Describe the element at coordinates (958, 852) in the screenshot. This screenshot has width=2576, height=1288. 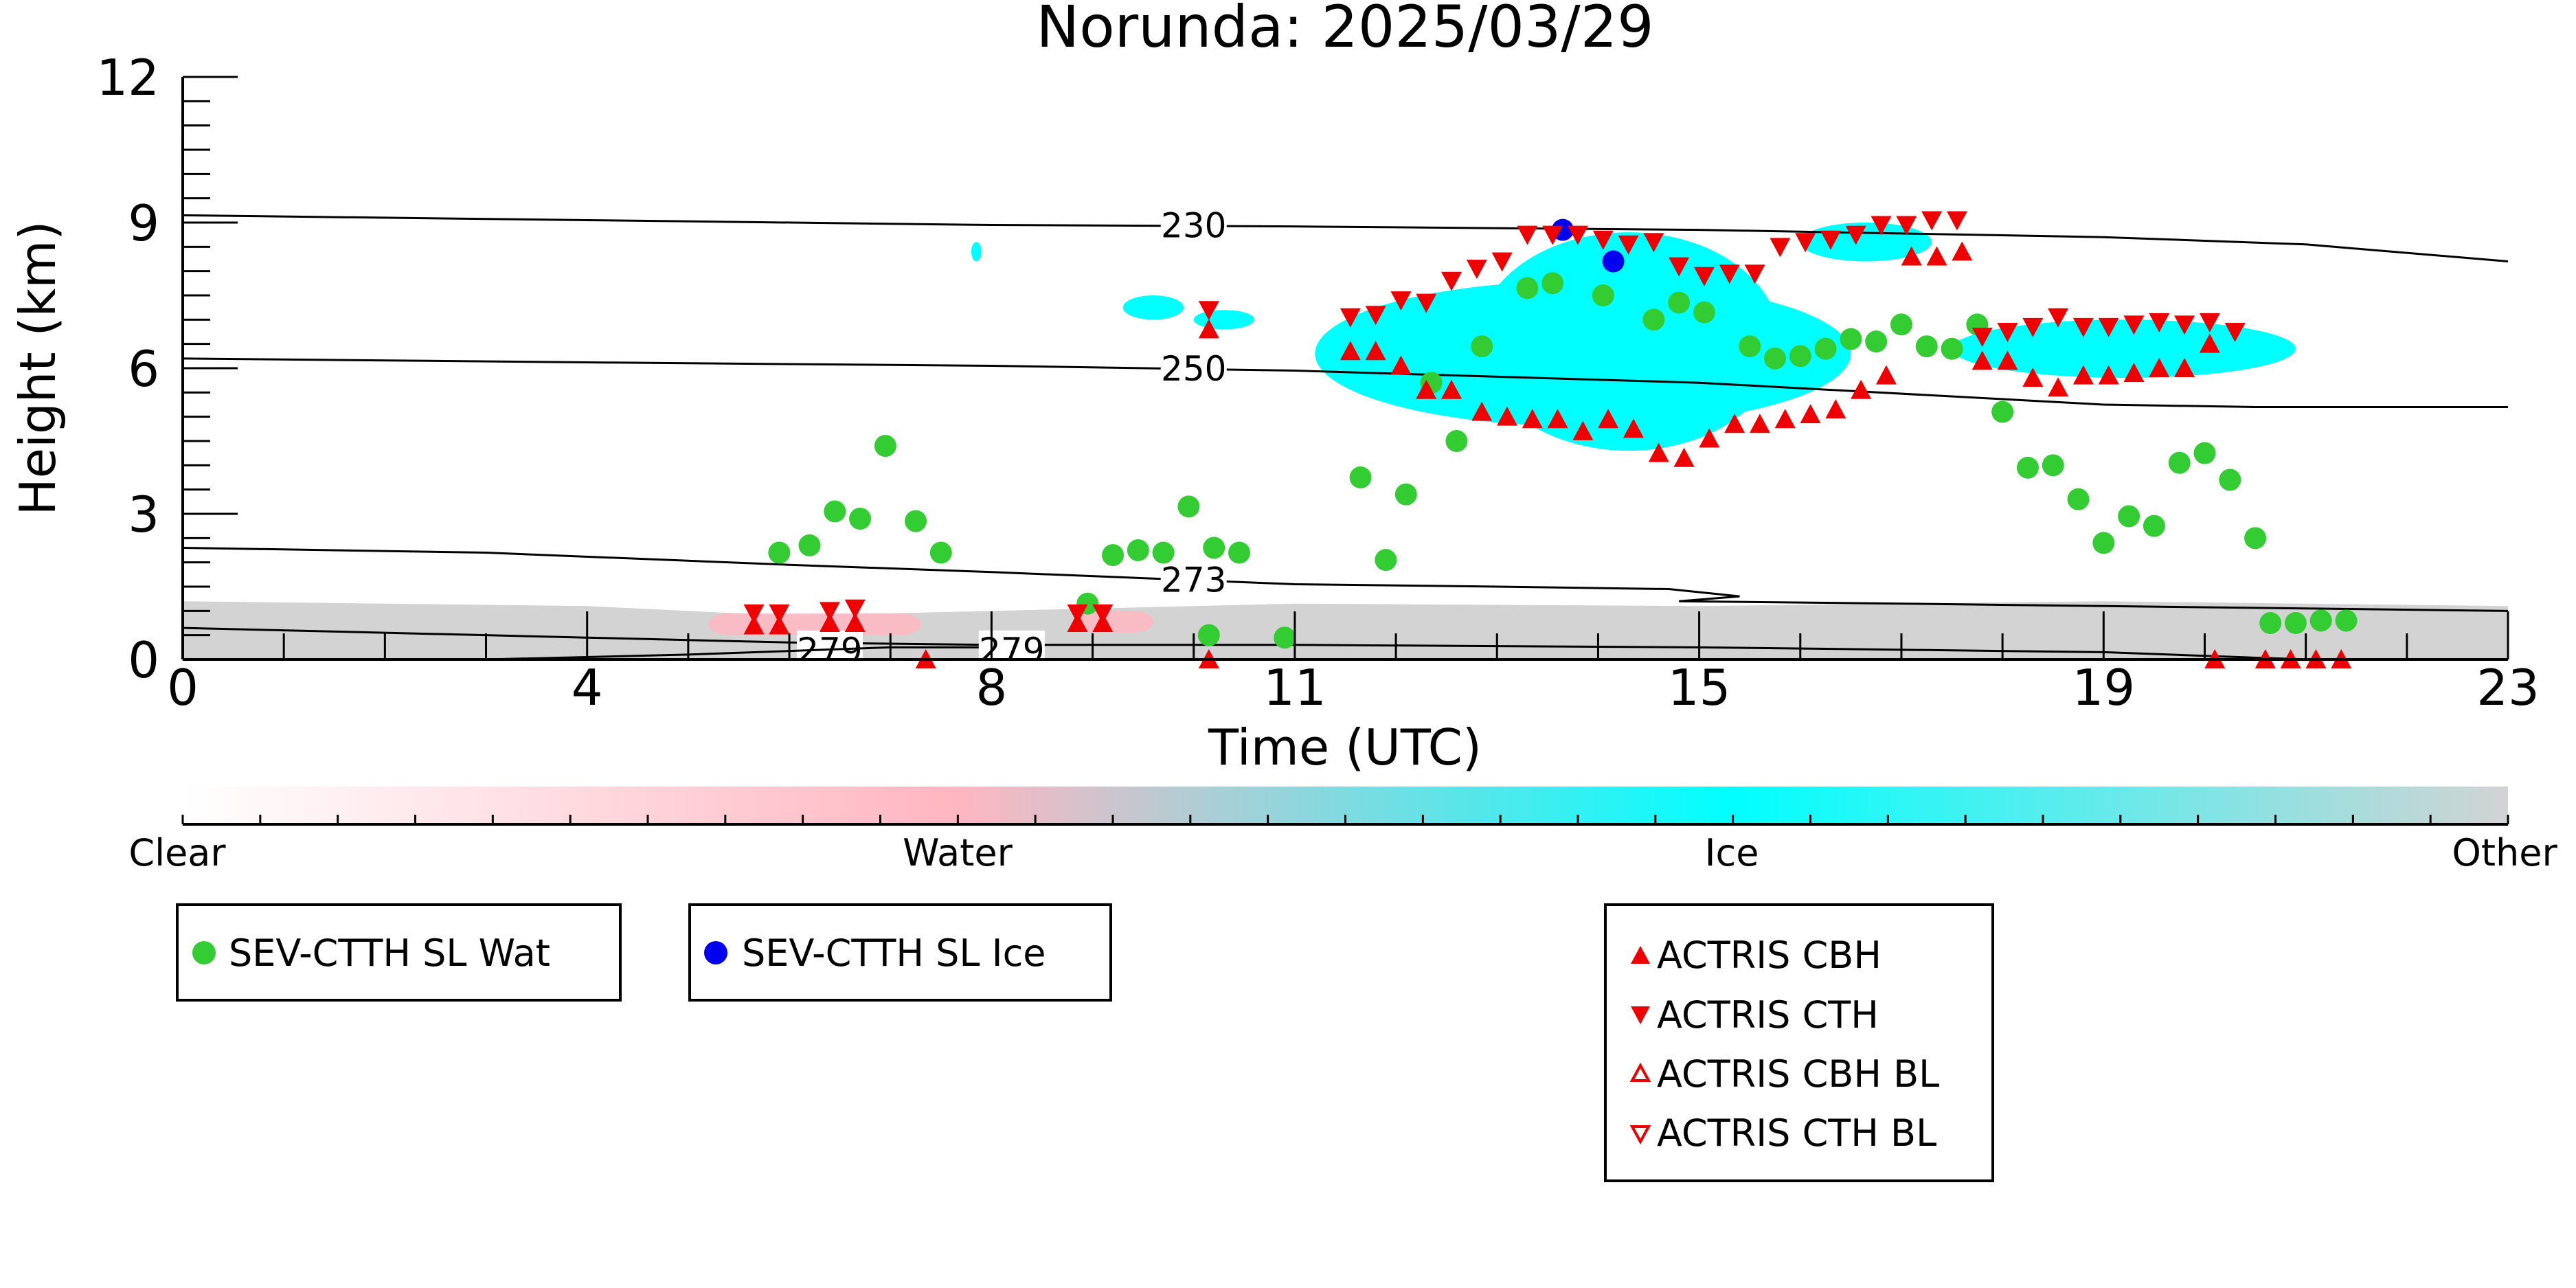
I see `colorbar-label-water: Water` at that location.